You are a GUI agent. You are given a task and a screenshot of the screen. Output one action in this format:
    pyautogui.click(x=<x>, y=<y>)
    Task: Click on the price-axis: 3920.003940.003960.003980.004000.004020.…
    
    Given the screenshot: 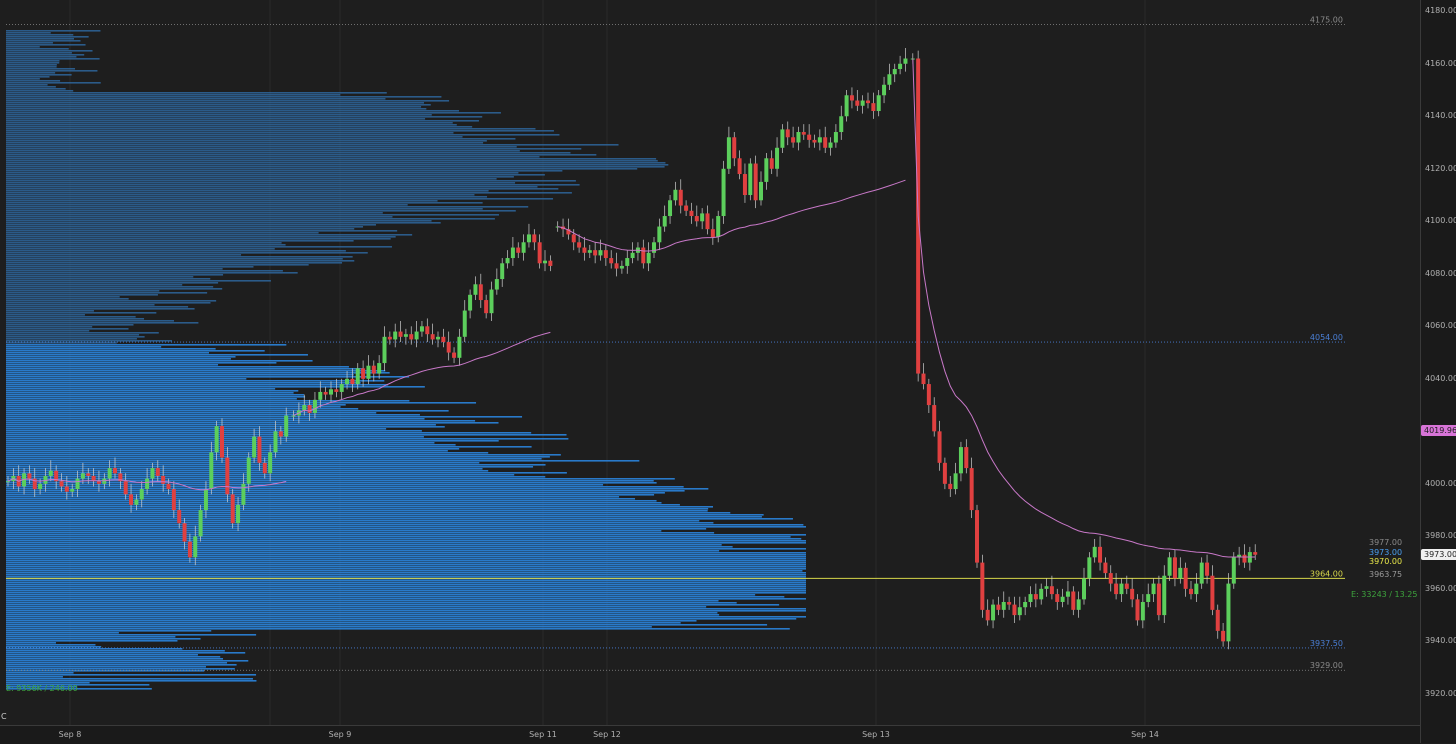 What is the action you would take?
    pyautogui.click(x=1438, y=371)
    